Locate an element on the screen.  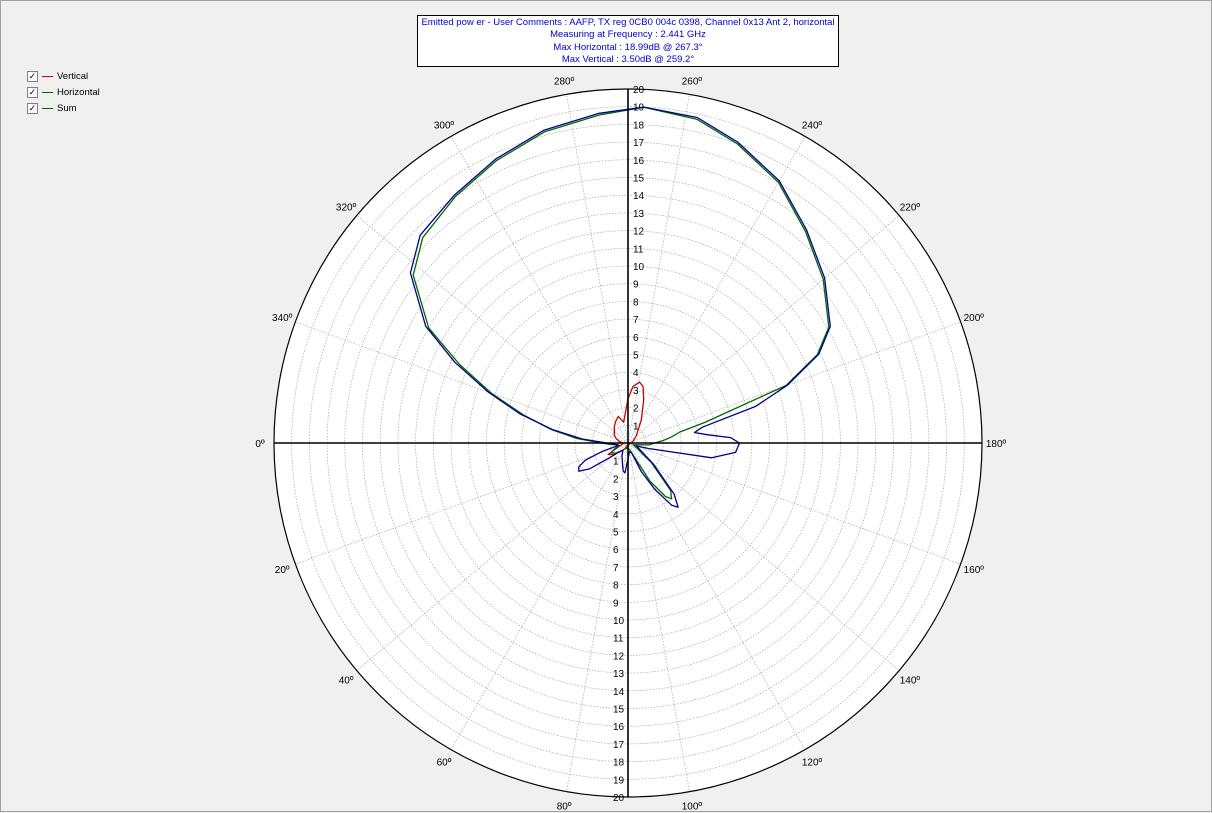
angle-label: 40º is located at coordinates (346, 681).